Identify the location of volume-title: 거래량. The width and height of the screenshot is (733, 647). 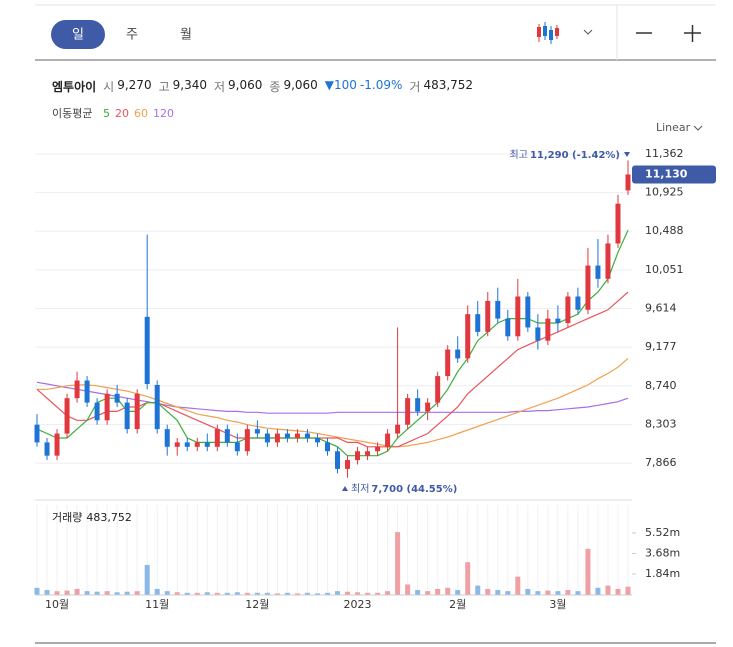
(67, 517).